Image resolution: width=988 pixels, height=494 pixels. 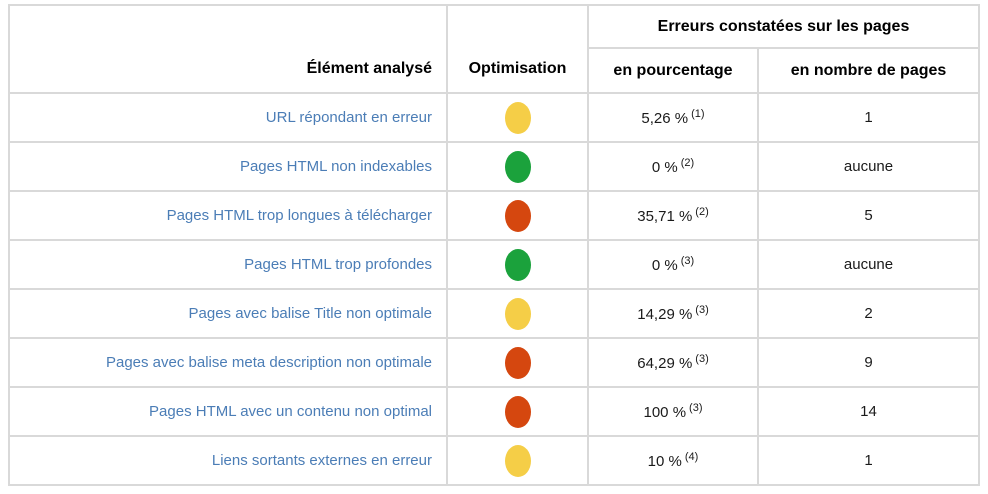 I want to click on error-percentage-value: 14,29 %, so click(x=665, y=314).